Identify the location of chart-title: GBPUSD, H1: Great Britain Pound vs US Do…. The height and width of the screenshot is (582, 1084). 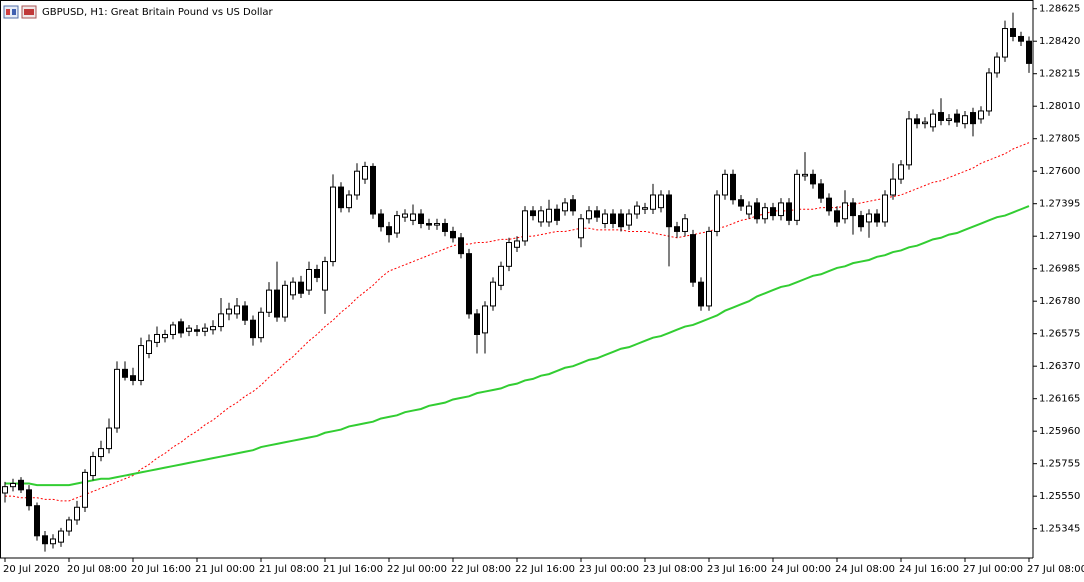
(158, 12).